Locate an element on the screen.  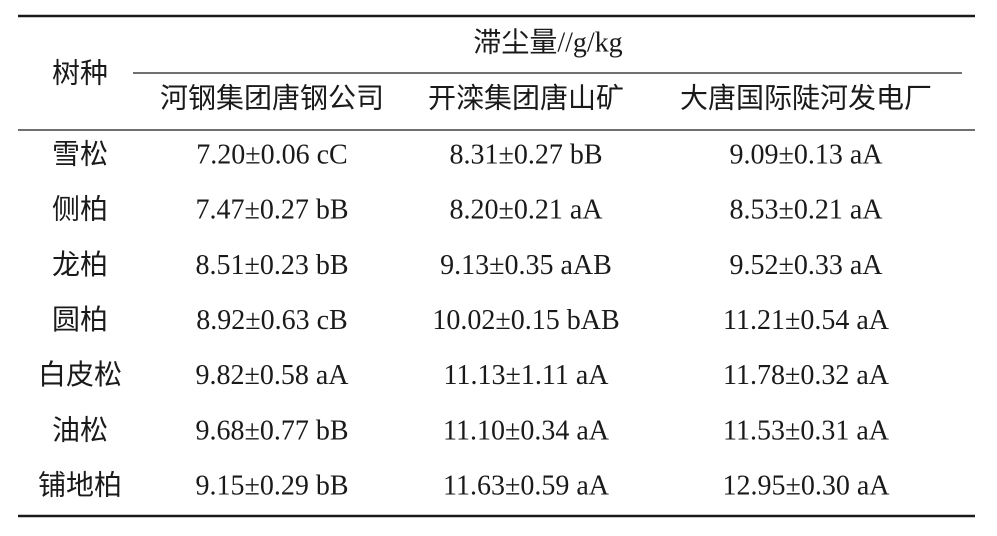
cell: 11.63±0.59 aA is located at coordinates (526, 486).